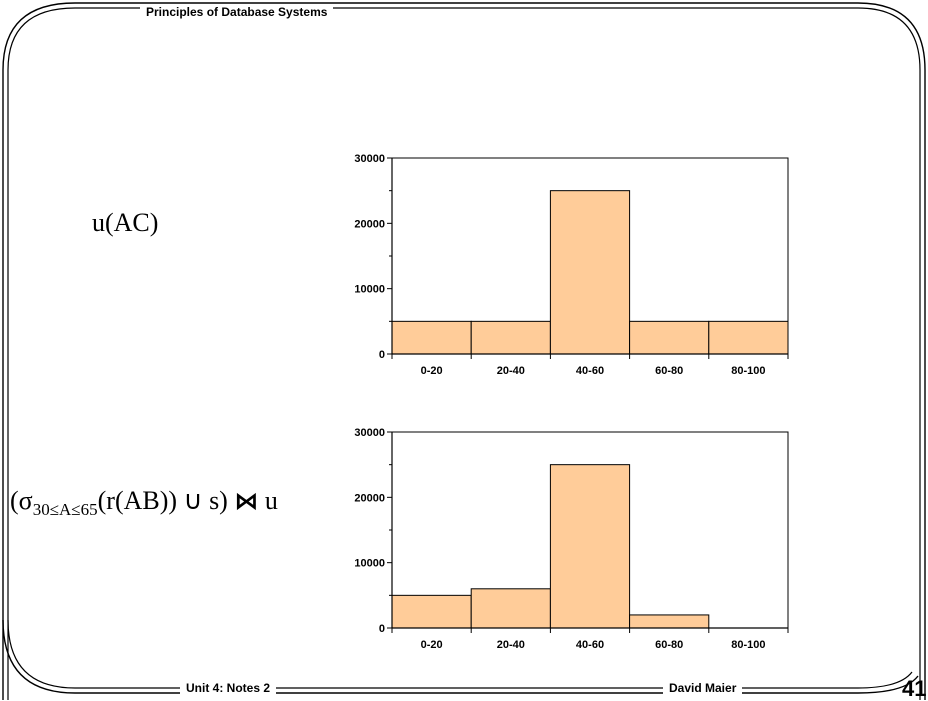  I want to click on relation-label-top: u(AC), so click(125, 222).